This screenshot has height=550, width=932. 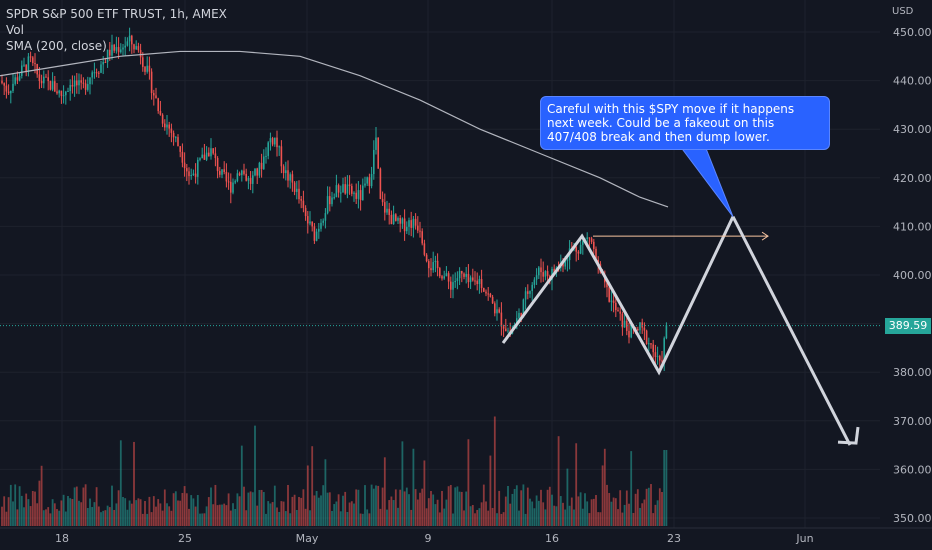 I want to click on sma-indicator-label: SMA (200, close), so click(x=56, y=46).